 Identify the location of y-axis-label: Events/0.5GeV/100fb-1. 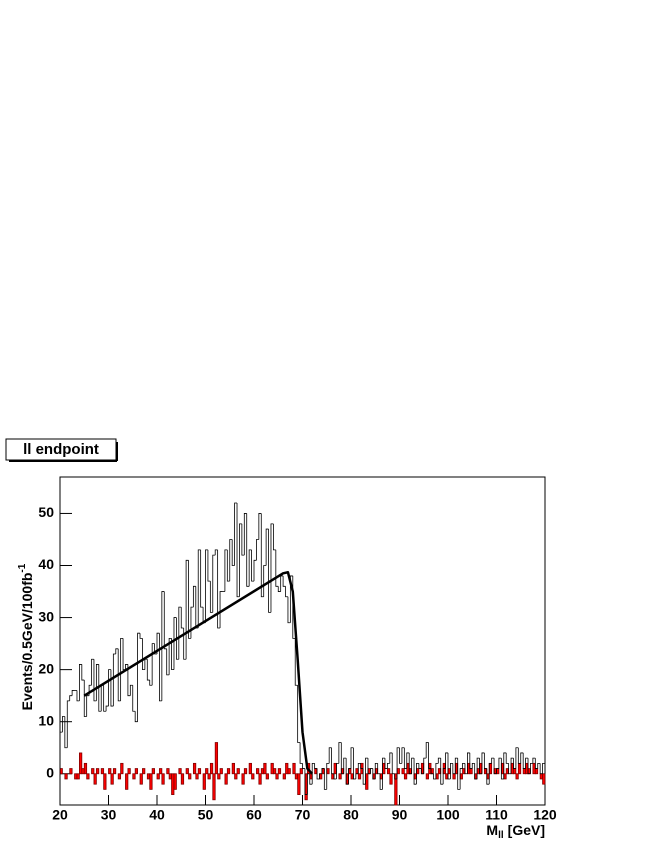
(26, 636).